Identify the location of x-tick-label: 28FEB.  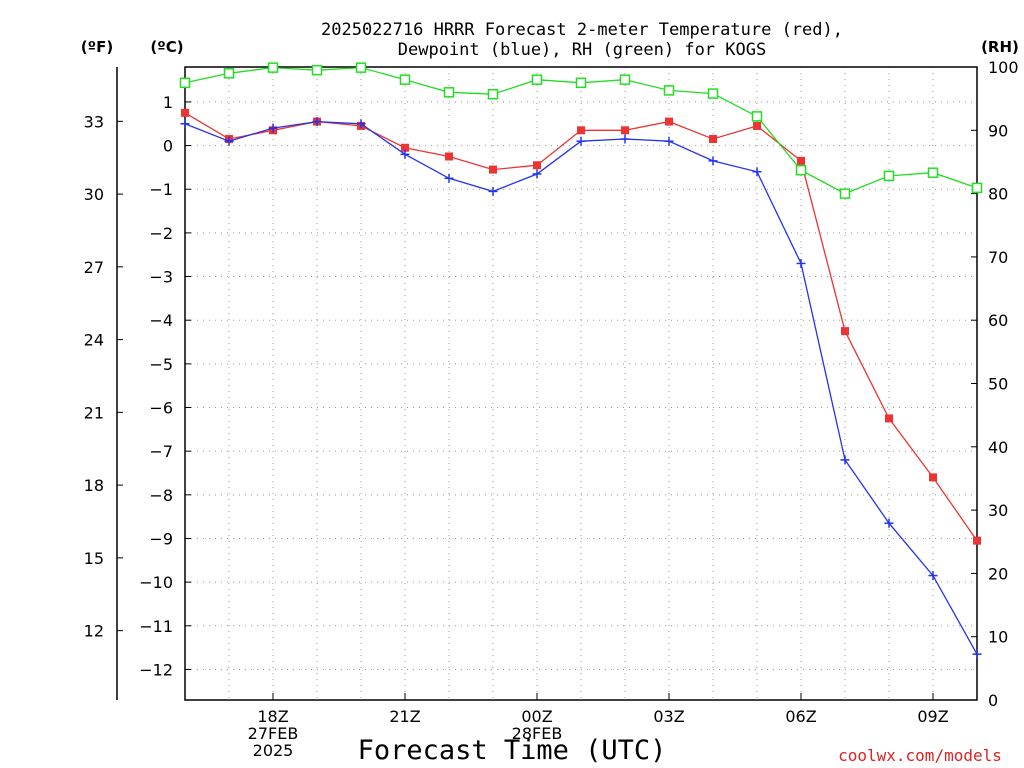
(537, 733).